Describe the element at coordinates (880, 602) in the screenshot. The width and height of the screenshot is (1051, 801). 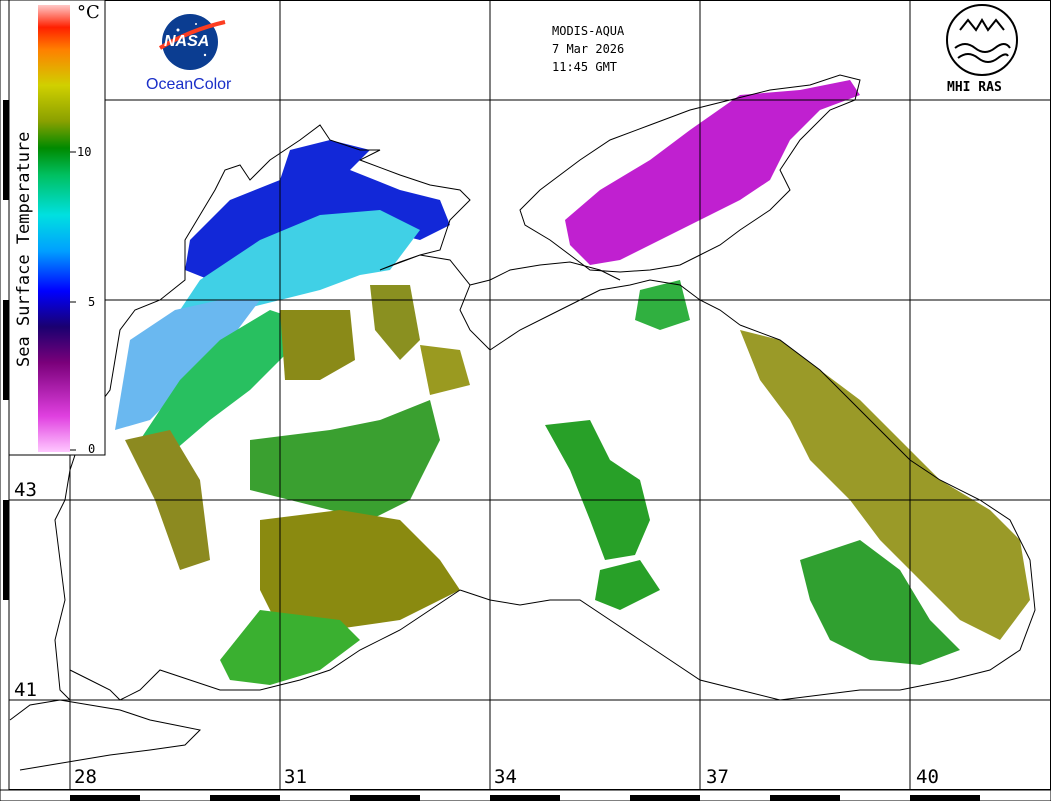
I see `sst-patch-green-e` at that location.